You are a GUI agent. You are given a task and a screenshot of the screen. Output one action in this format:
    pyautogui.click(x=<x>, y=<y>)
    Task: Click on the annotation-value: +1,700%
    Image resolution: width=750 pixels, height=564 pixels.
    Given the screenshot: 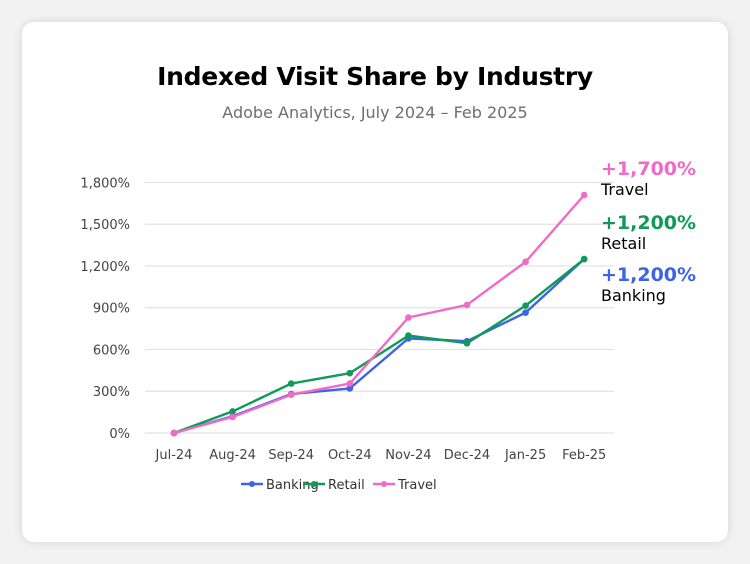 What is the action you would take?
    pyautogui.click(x=649, y=169)
    